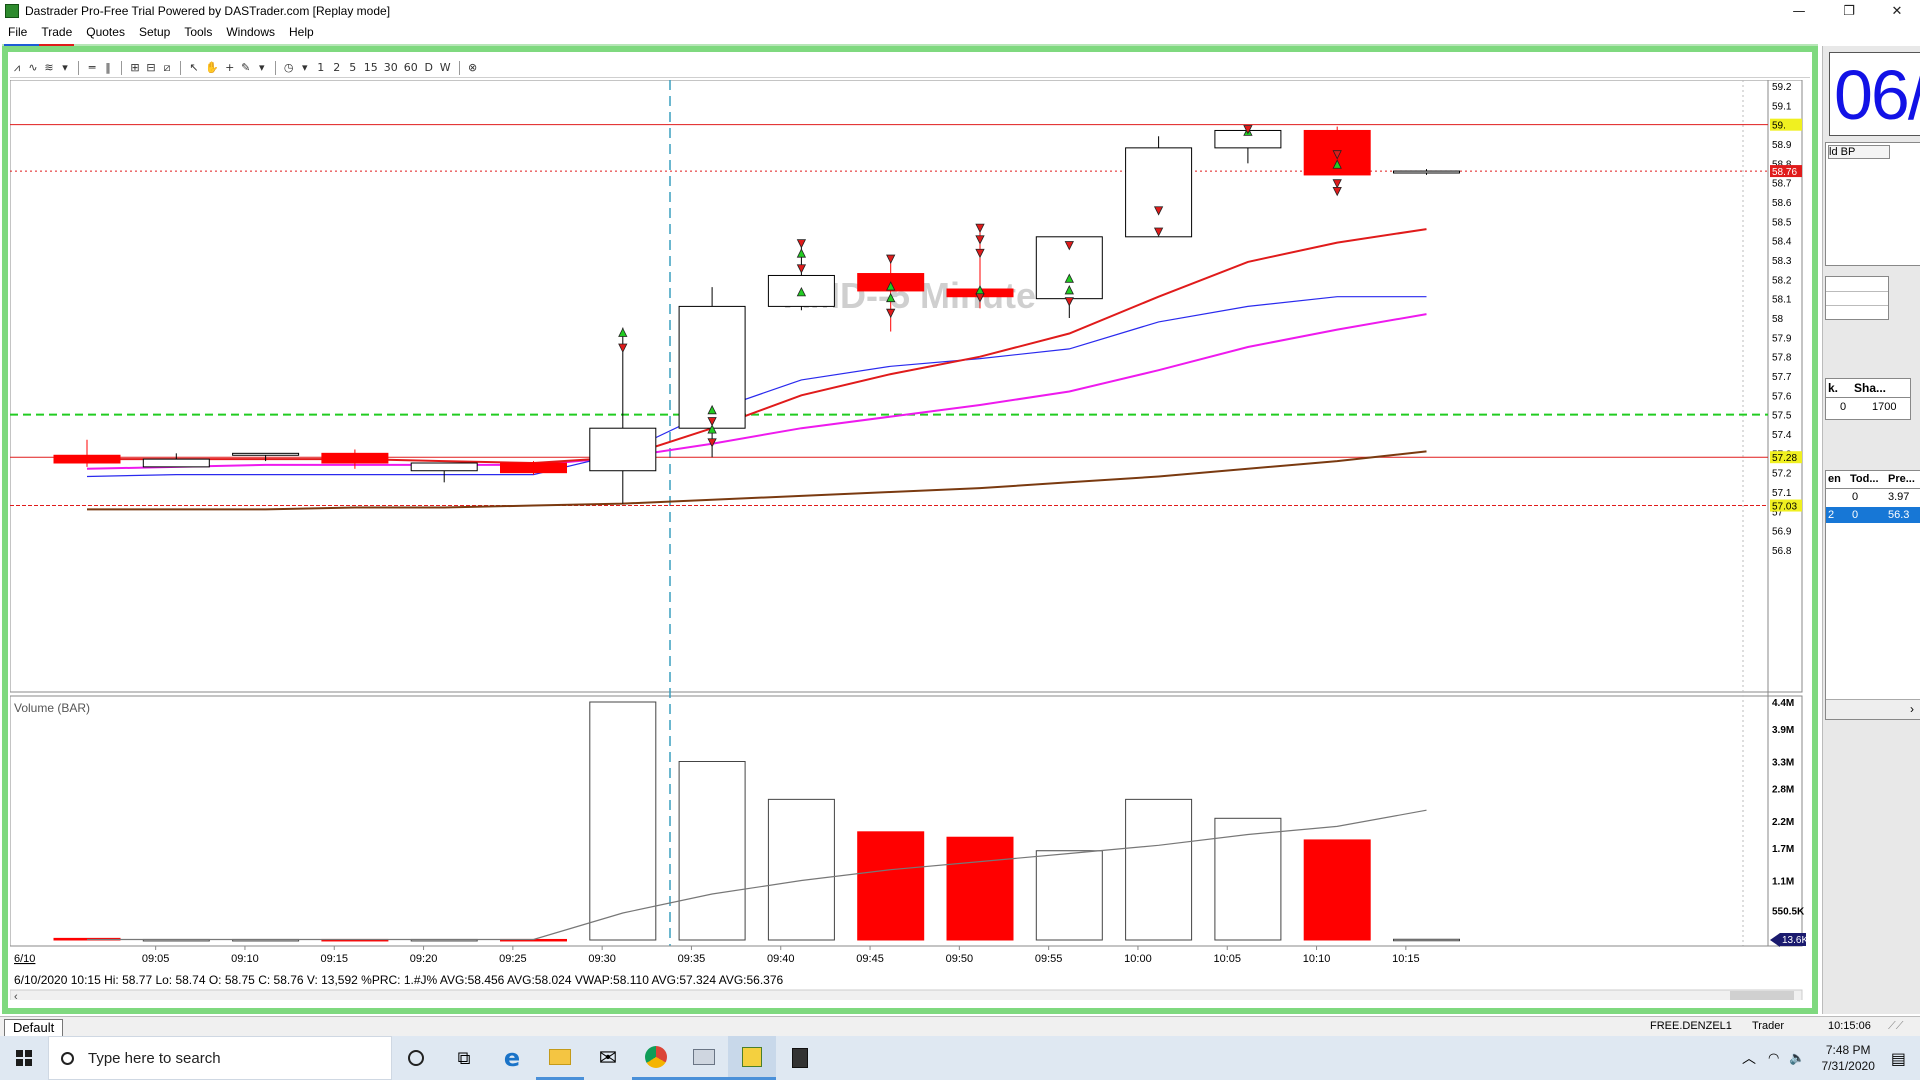 This screenshot has height=1080, width=1920. Describe the element at coordinates (906, 994) in the screenshot. I see `horizontal-scrollbar` at that location.